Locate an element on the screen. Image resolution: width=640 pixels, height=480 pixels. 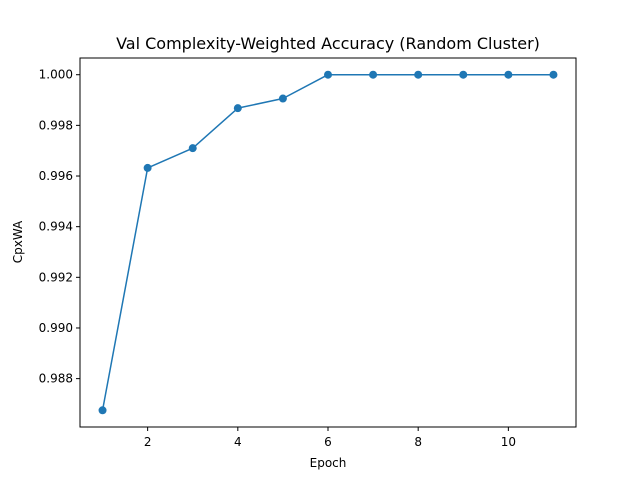
x-tick-label: 2 is located at coordinates (148, 442).